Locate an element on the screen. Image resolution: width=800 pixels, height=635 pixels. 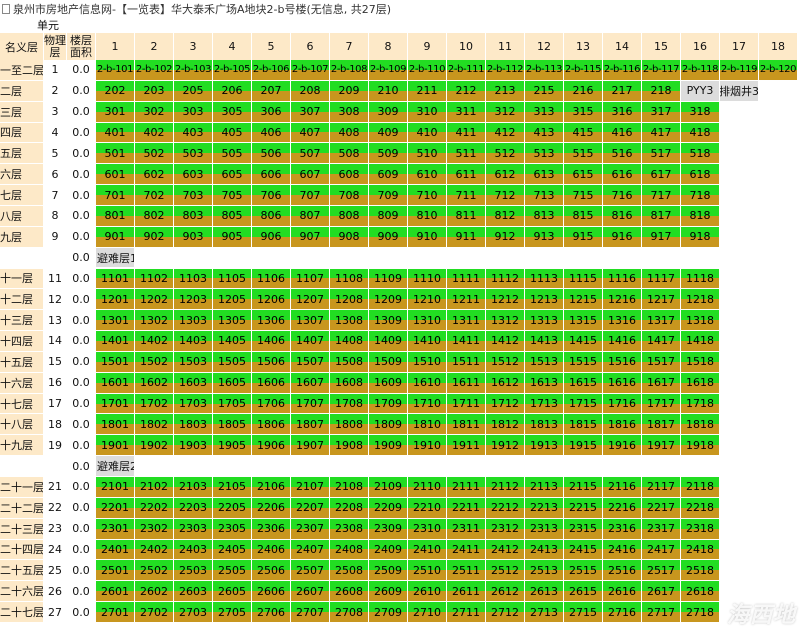
room-cell: 2703 is located at coordinates (193, 612).